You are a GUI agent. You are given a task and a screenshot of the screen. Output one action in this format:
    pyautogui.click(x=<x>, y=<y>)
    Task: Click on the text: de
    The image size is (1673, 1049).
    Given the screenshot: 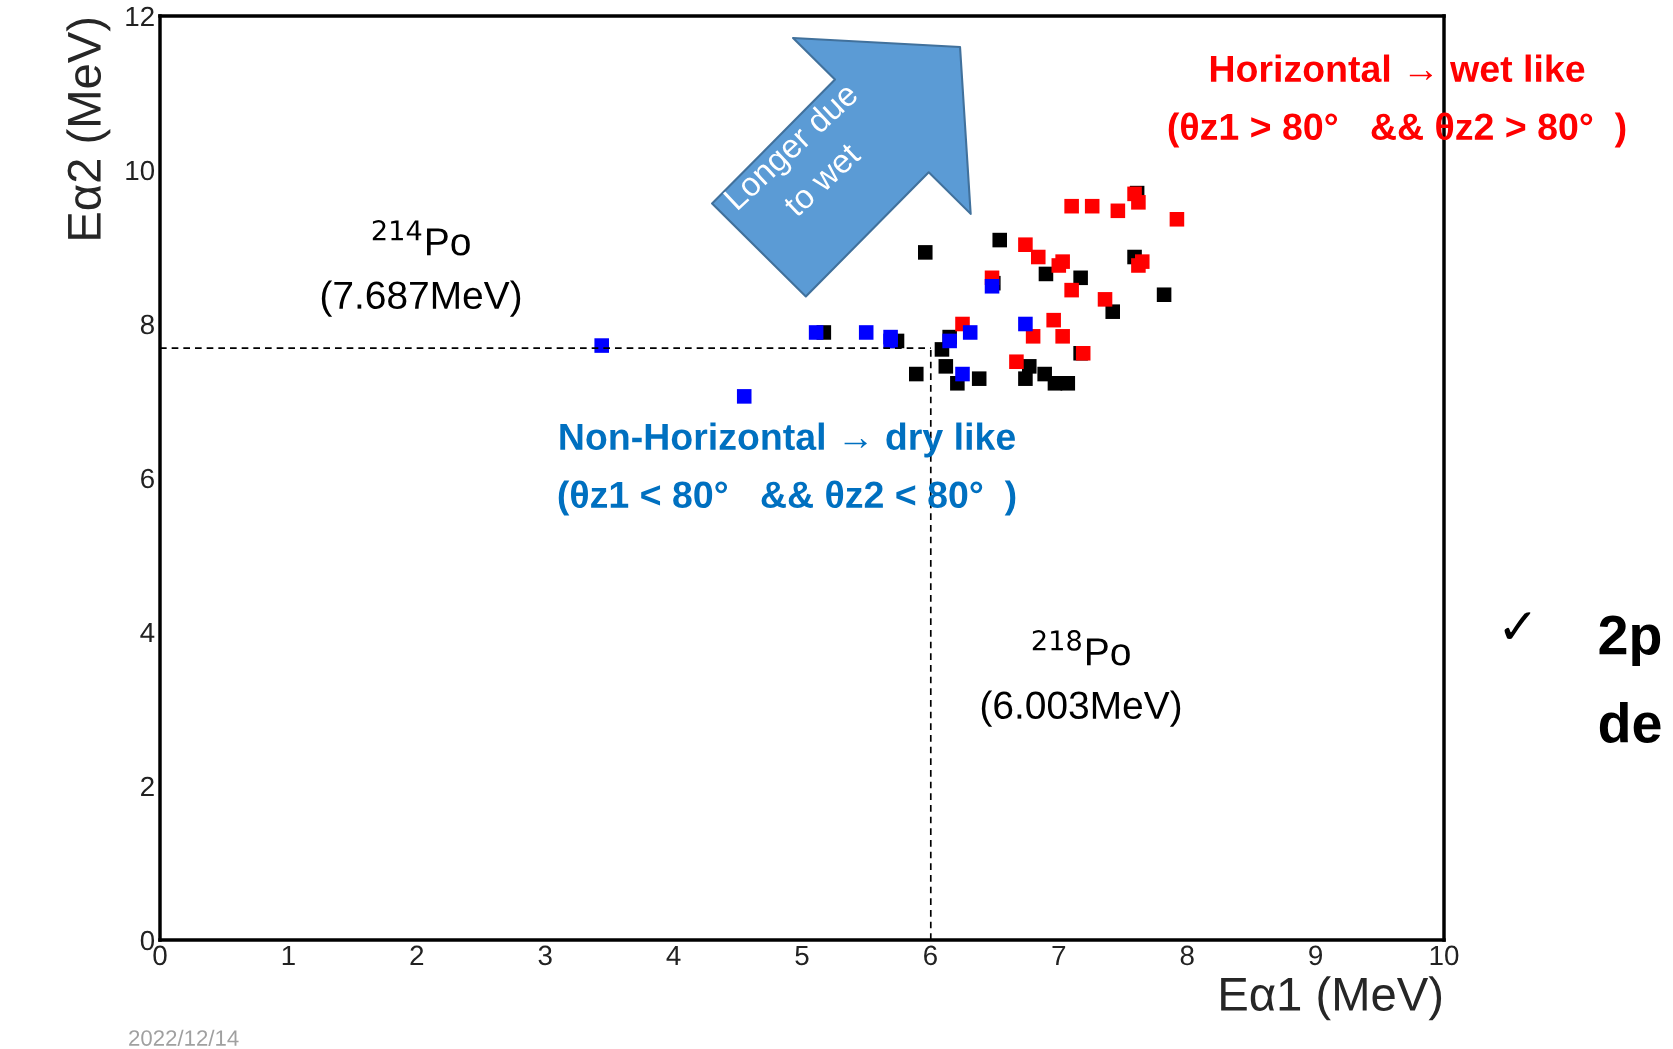 What is the action you would take?
    pyautogui.click(x=1630, y=722)
    